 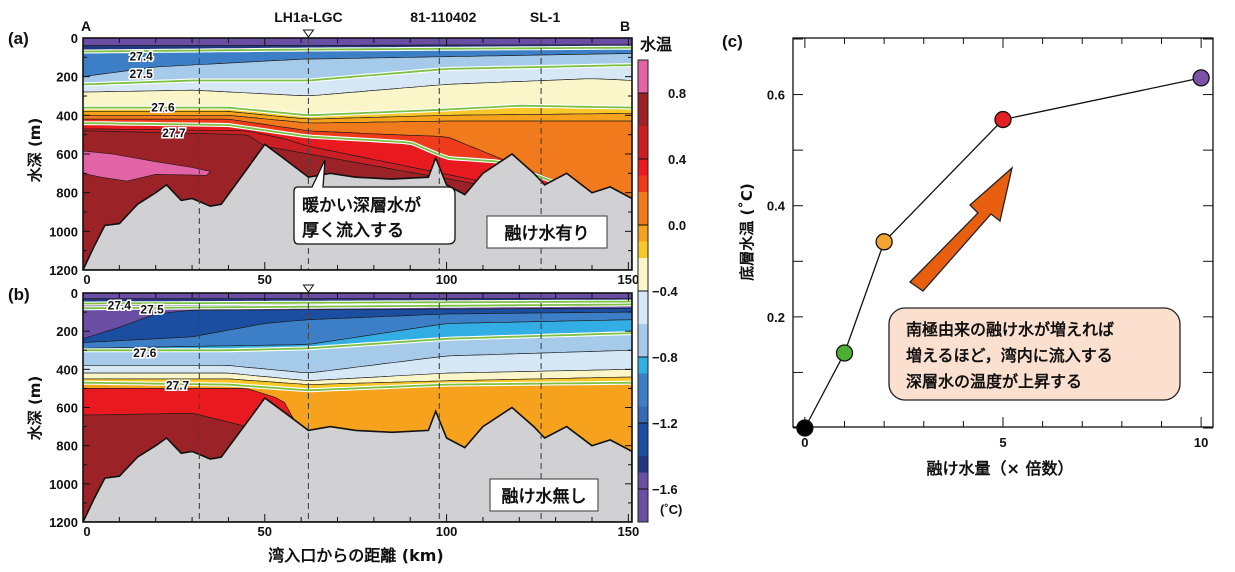 I want to click on panel-b-ylabel: 水深 (m), so click(x=35, y=408).